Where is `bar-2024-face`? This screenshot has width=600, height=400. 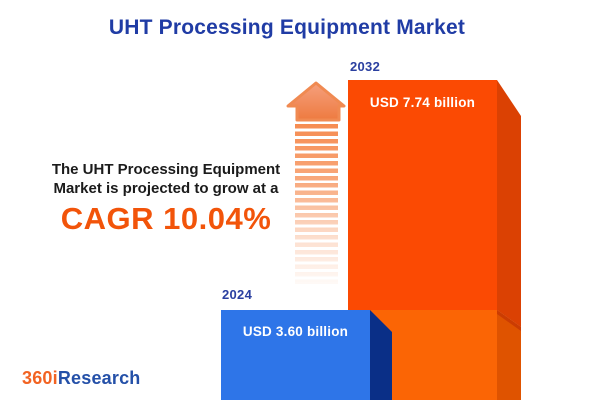
bar-2024-face is located at coordinates (295, 355).